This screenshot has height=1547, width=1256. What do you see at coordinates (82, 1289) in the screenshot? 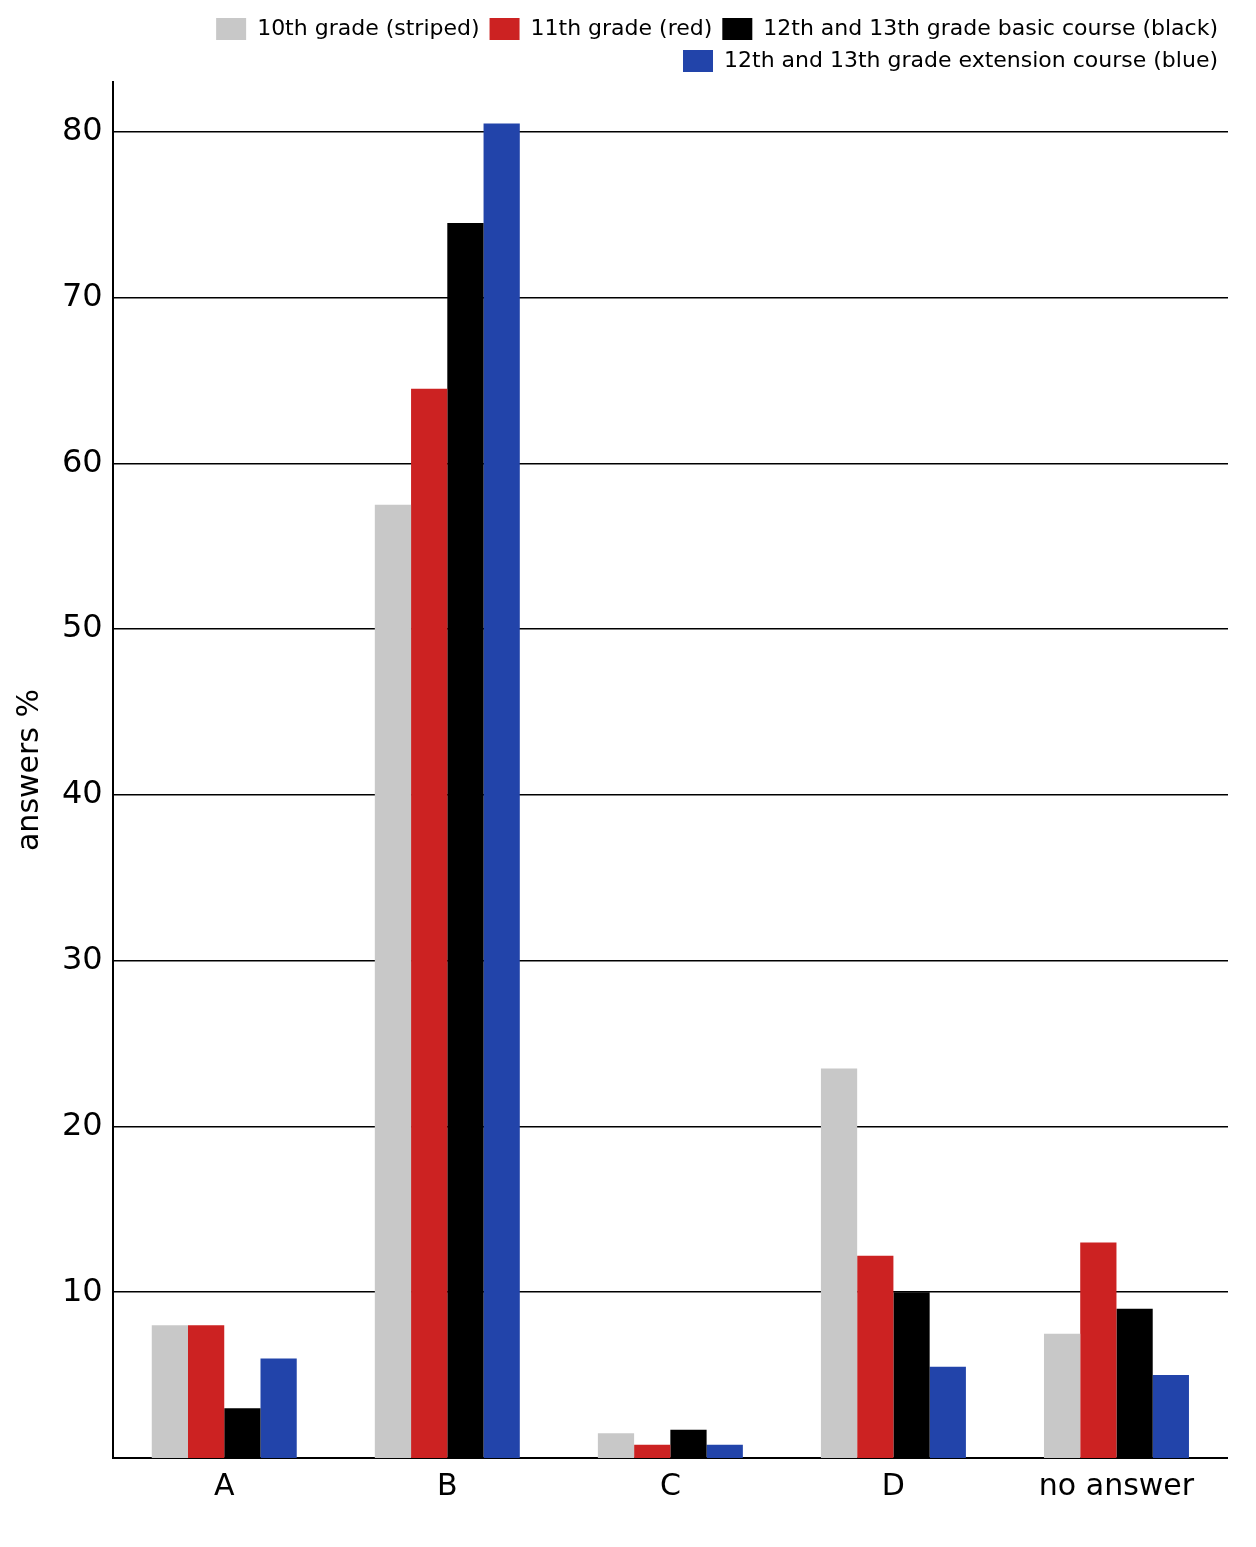
I see `y-tick-label: 10` at bounding box center [82, 1289].